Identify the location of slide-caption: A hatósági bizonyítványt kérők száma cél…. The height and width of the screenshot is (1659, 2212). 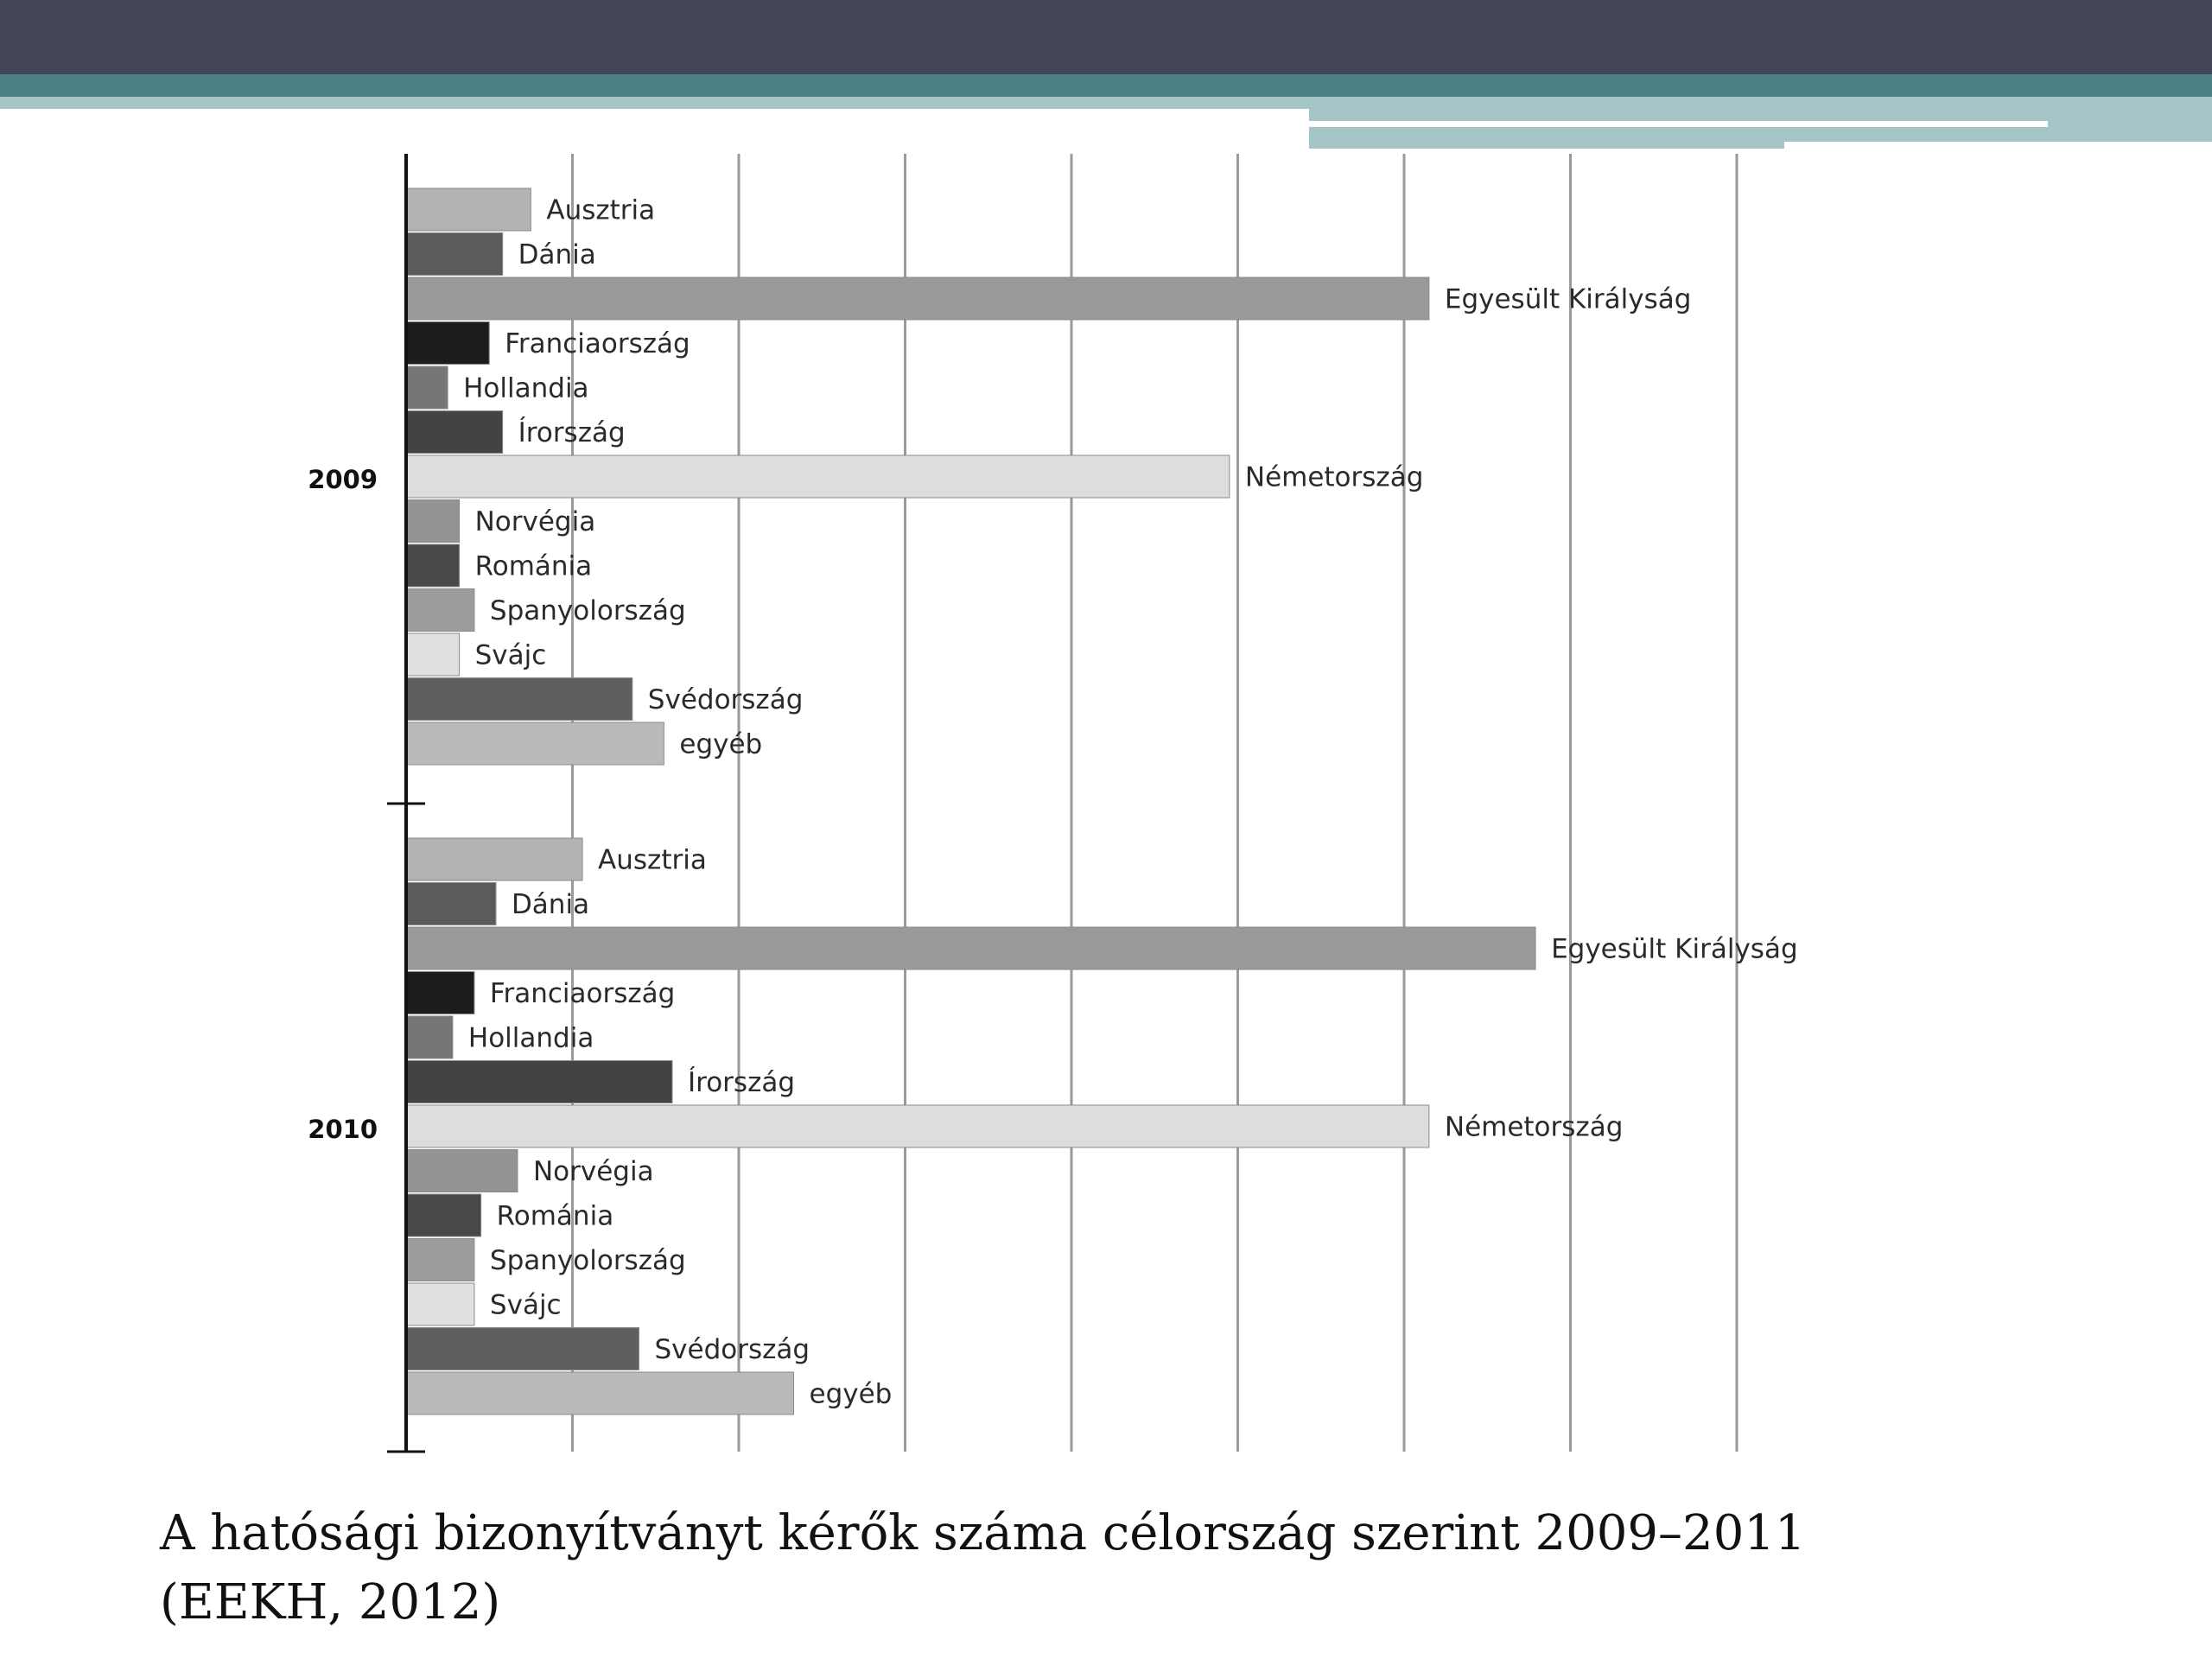
(1024, 1568).